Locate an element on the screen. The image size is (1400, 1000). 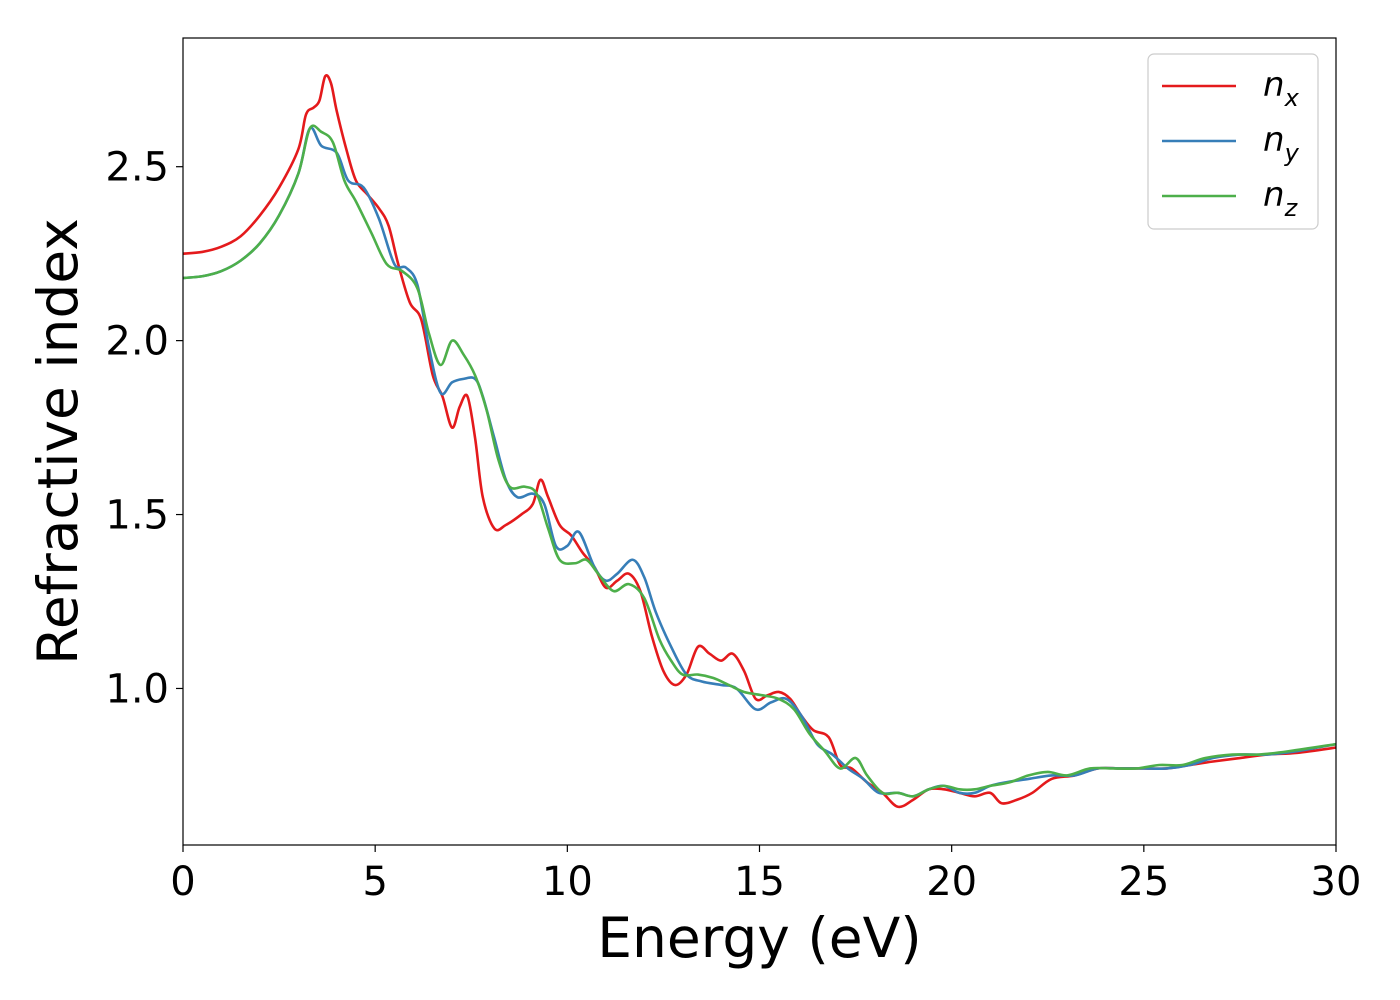
x-axis-ticks: 0 5 10 15 20 25 30 is located at coordinates (765, 875).